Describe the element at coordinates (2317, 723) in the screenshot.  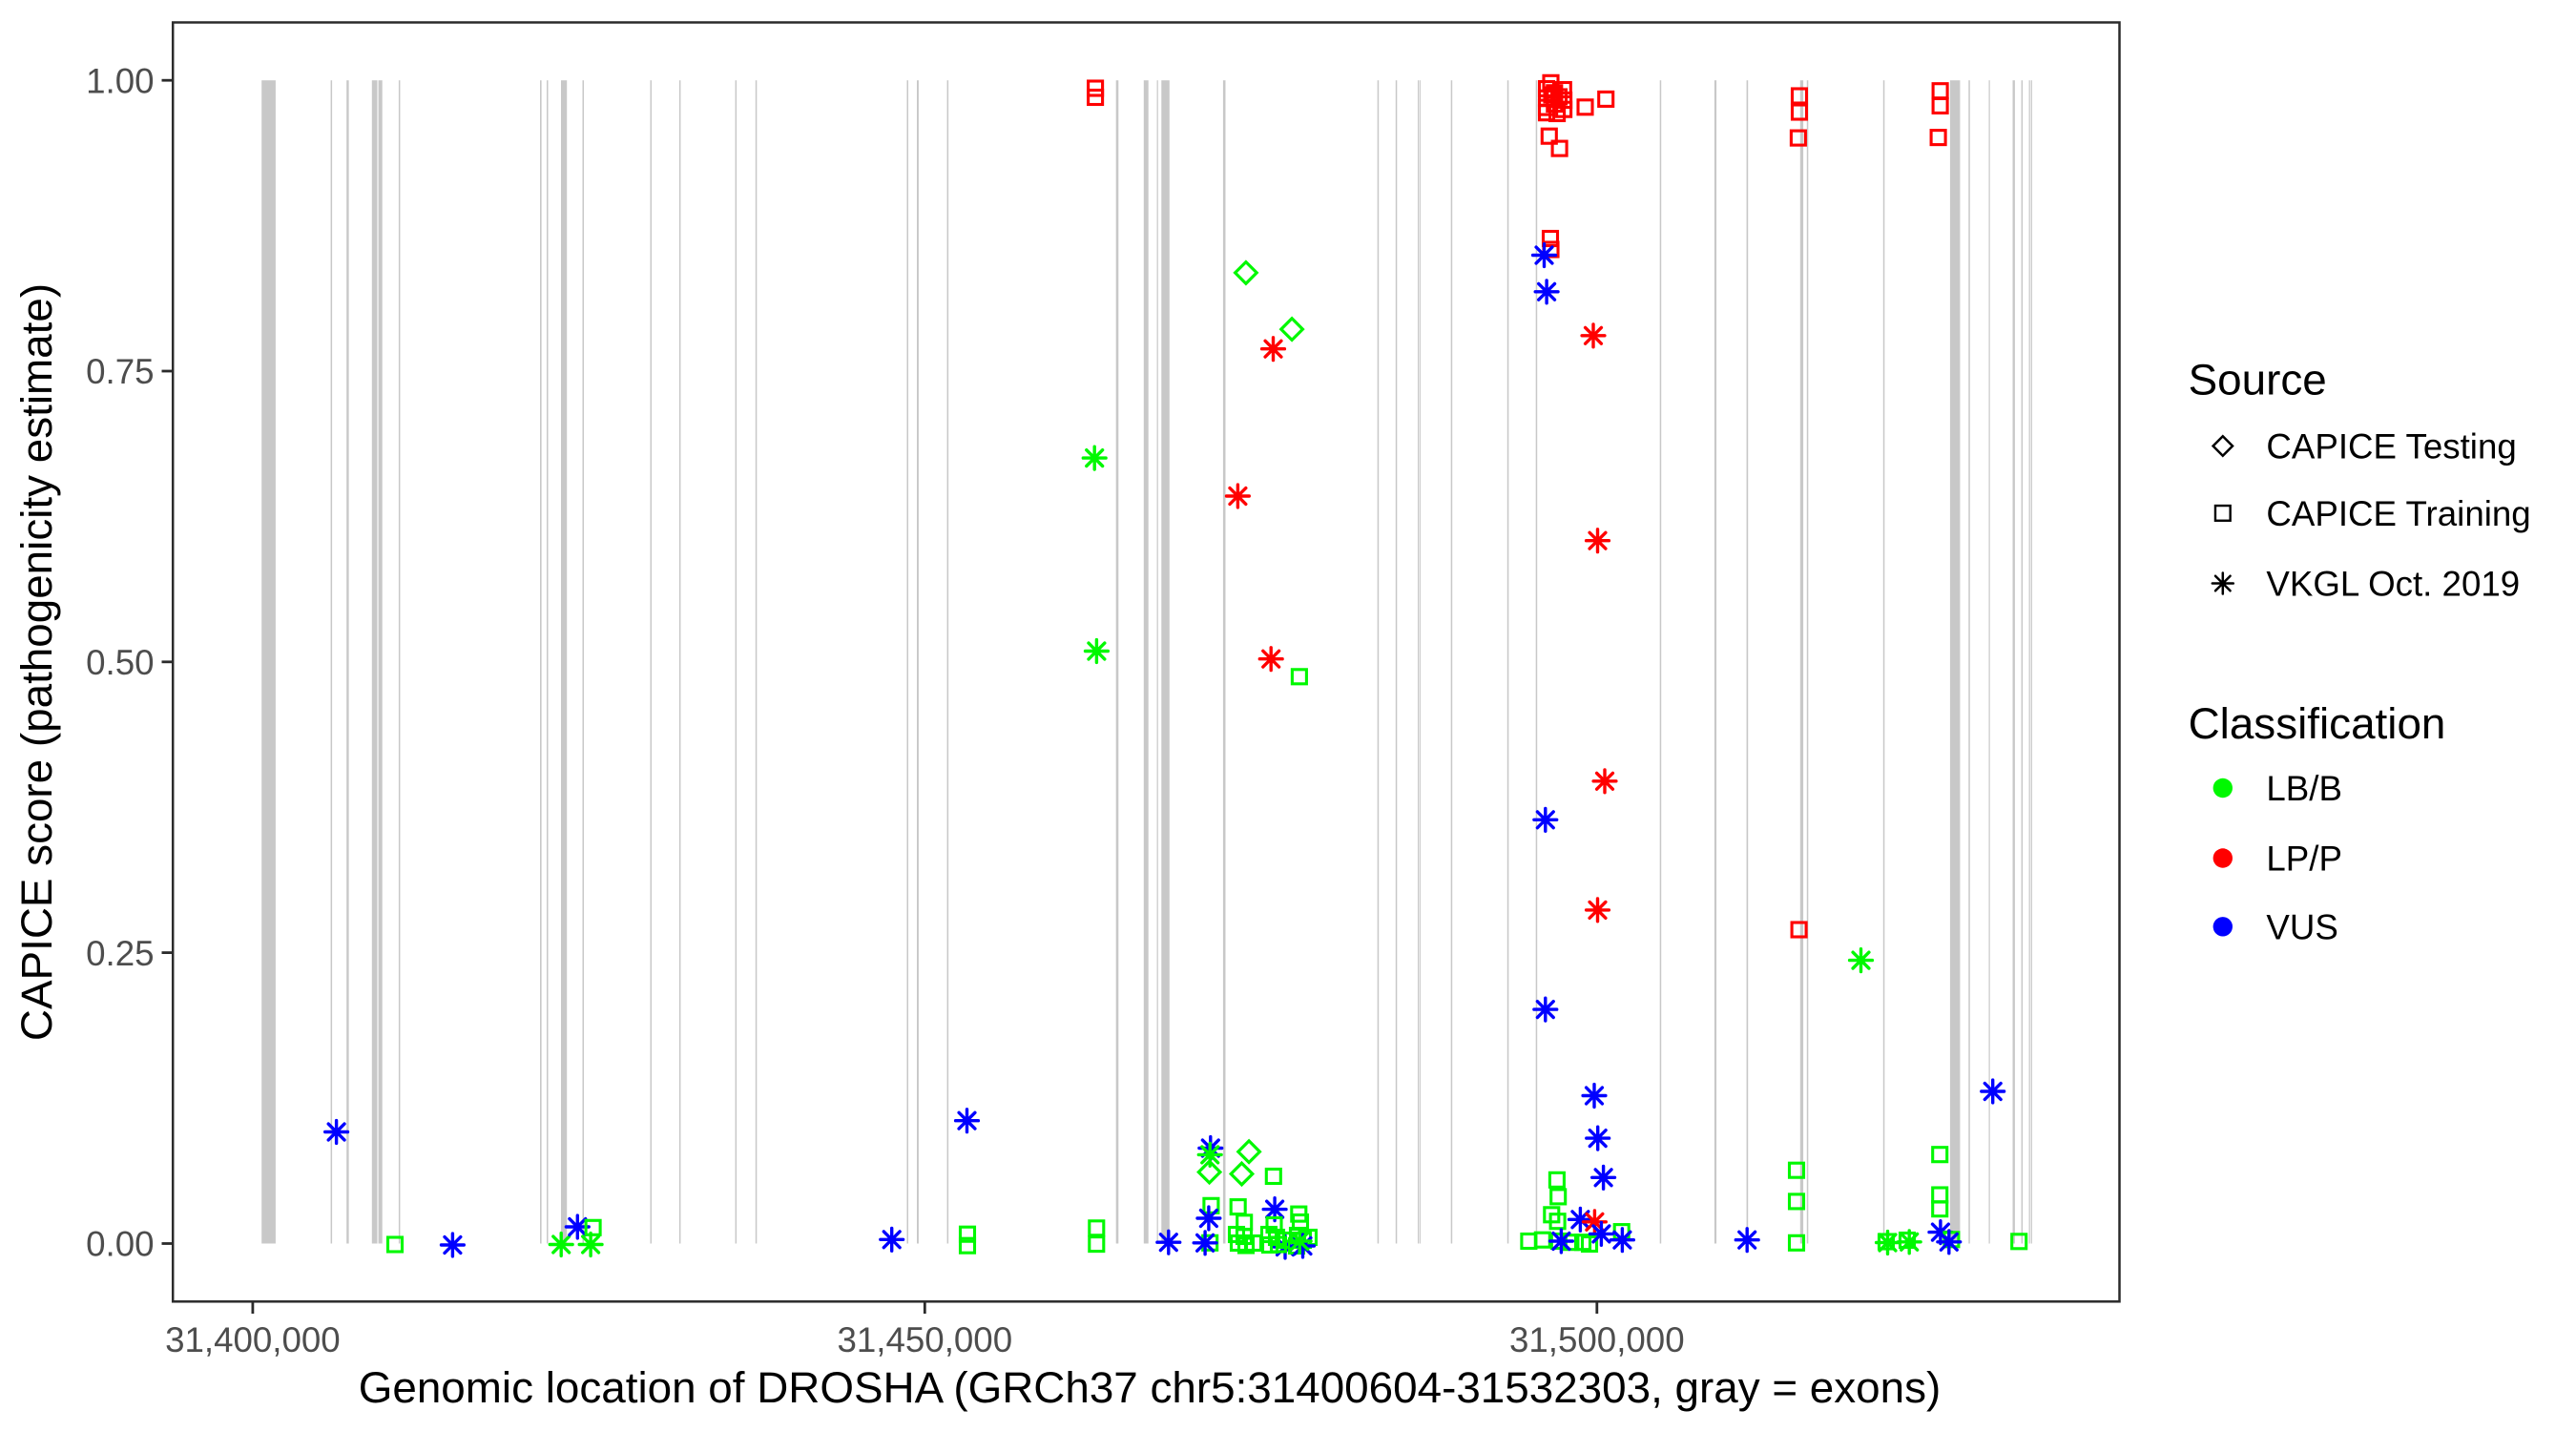
I see `svg-text: Classification` at that location.